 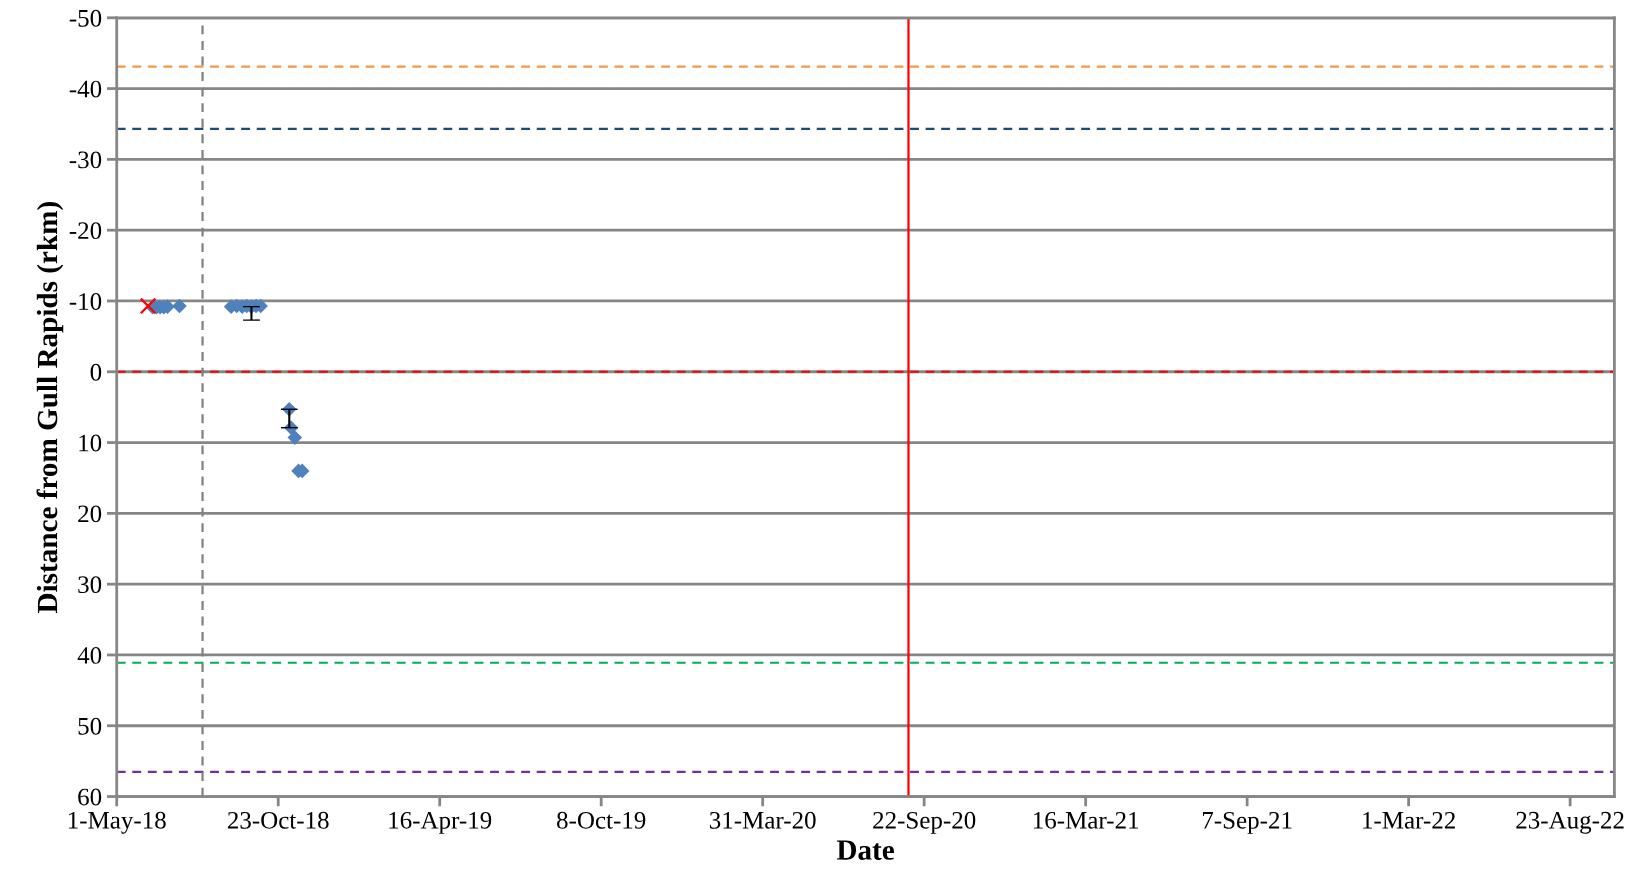 I want to click on y-tick-label: 20, so click(x=90, y=514).